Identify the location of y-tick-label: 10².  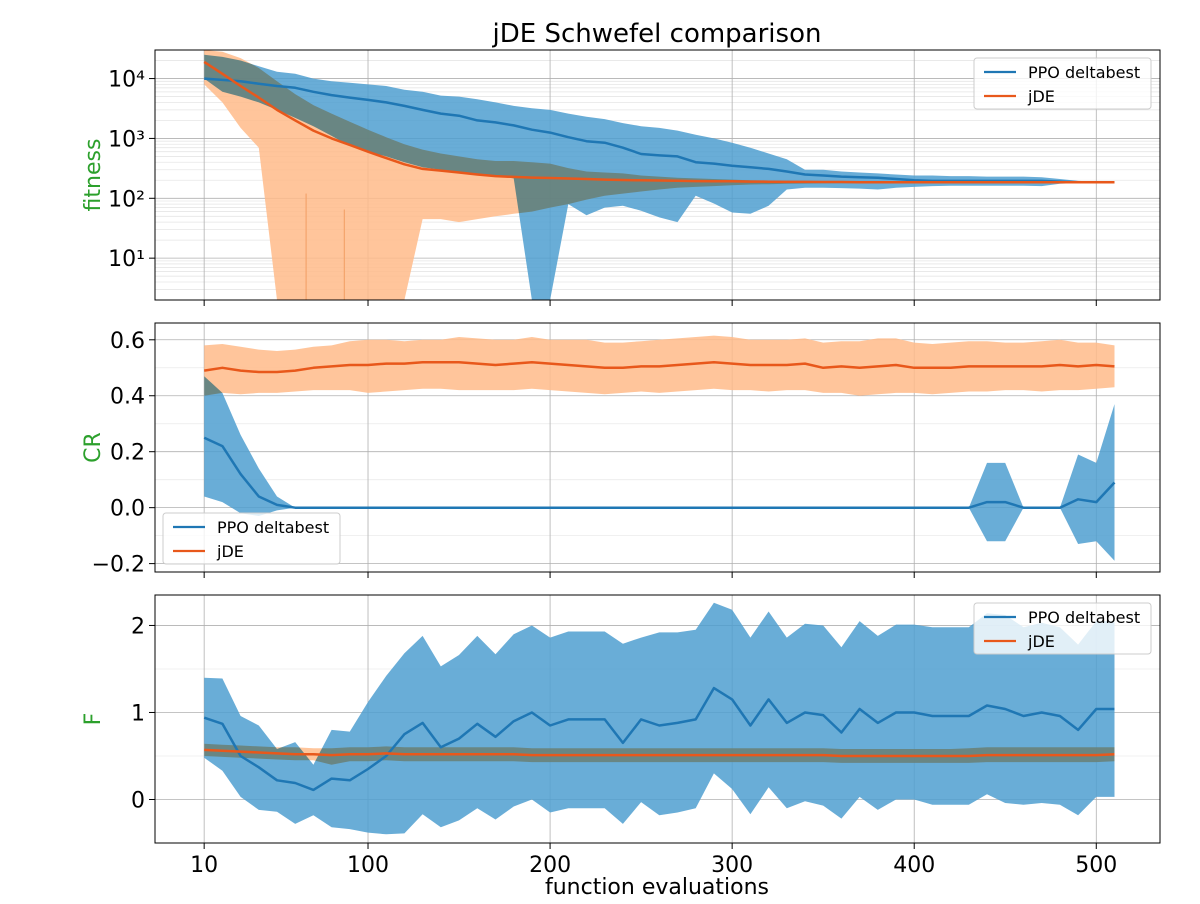
(126, 199).